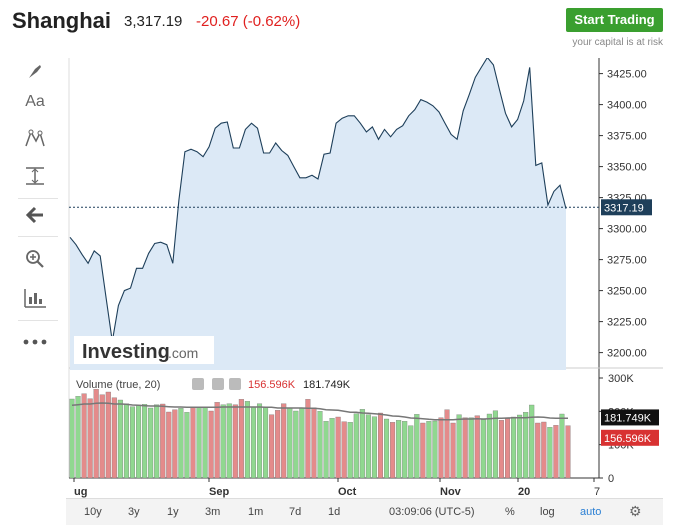 The width and height of the screenshot is (681, 527). I want to click on volume-legend-label: Volume (true, 20), so click(118, 385).